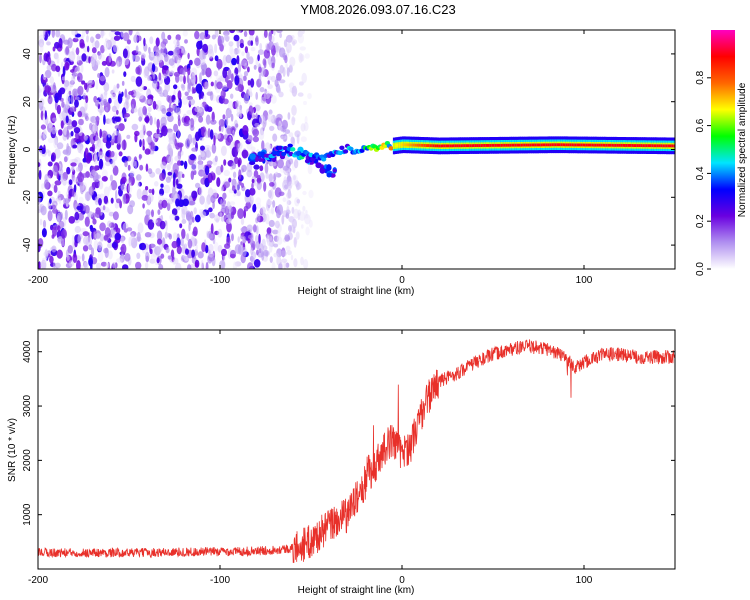 The height and width of the screenshot is (600, 750). Describe the element at coordinates (220, 580) in the screenshot. I see `x-tick-label: -100` at that location.